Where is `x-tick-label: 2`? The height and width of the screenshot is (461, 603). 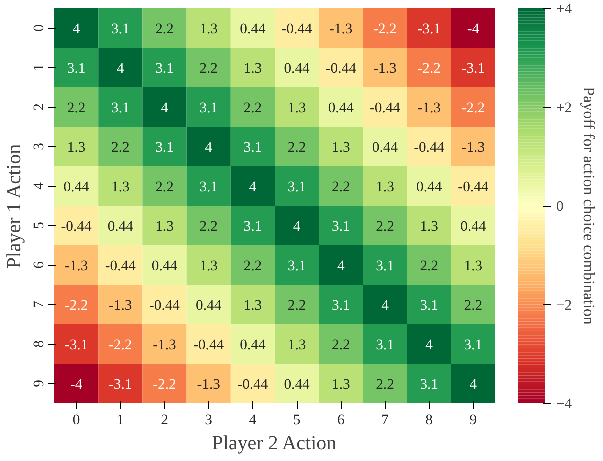
x-tick-label: 2 is located at coordinates (164, 420).